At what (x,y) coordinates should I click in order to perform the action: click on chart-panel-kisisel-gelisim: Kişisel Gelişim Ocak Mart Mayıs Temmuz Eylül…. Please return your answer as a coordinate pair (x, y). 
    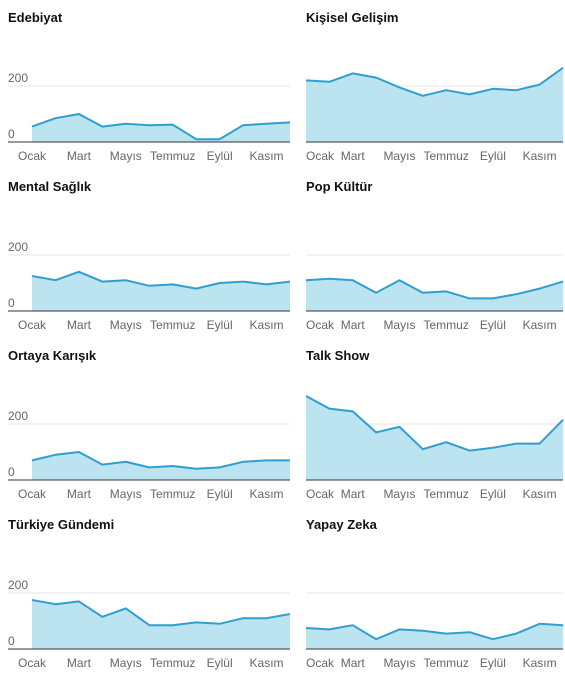
    Looking at the image, I should click on (432, 84).